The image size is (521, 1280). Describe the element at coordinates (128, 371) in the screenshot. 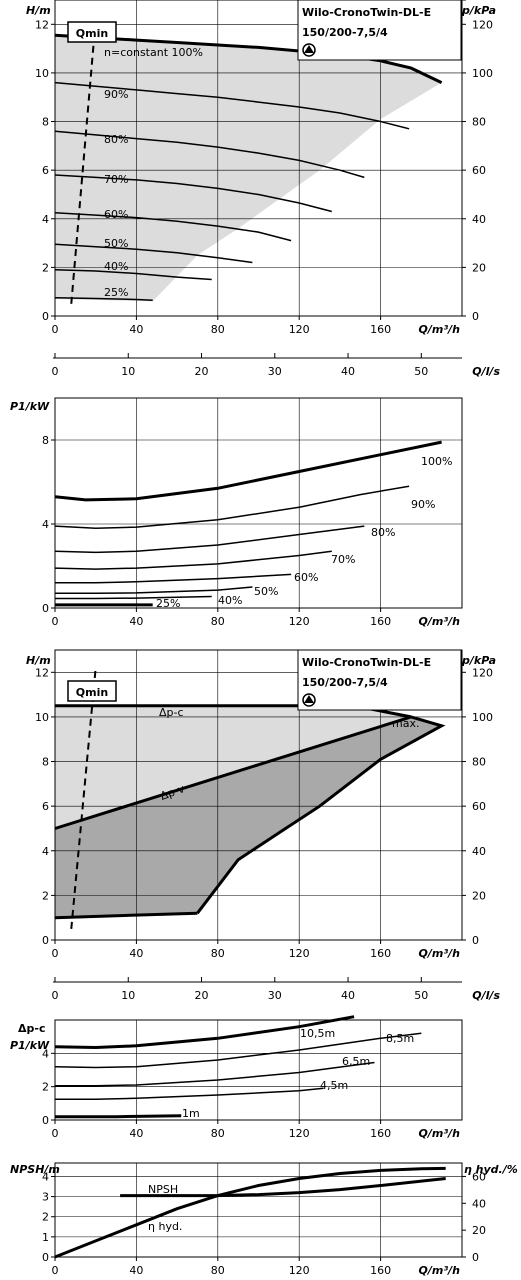

I see `ls-tick-label: 10` at that location.